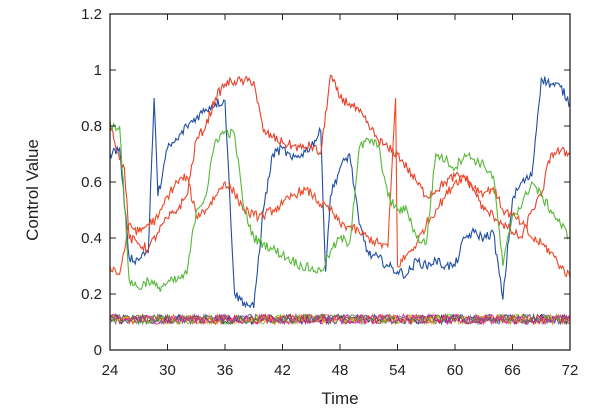 This screenshot has width=612, height=412. Describe the element at coordinates (570, 370) in the screenshot. I see `x-tick-label: 72` at that location.